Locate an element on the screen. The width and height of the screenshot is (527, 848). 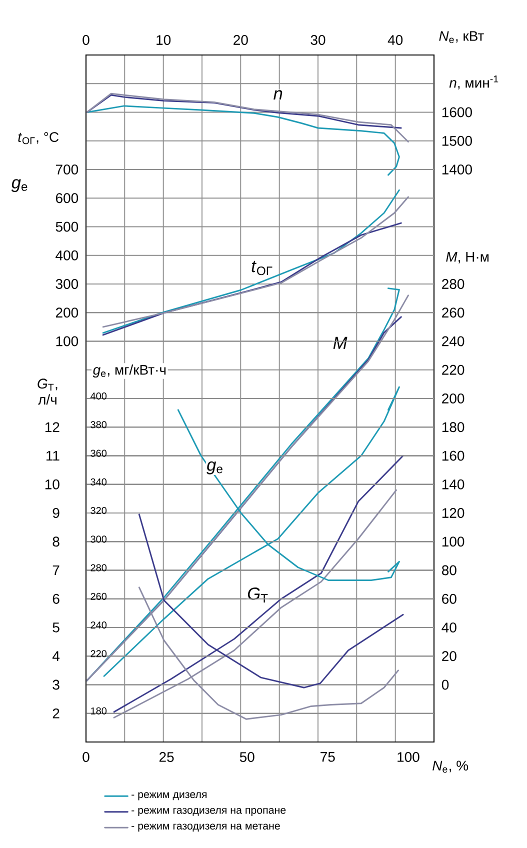
annotation: M is located at coordinates (340, 342).